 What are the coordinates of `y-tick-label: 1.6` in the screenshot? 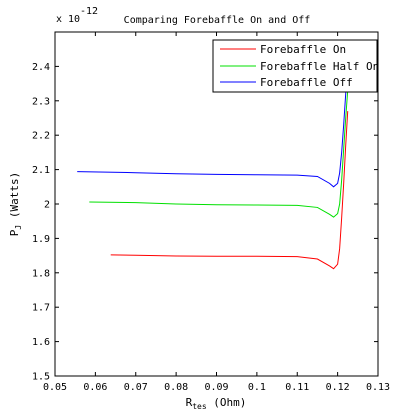 It's located at (41, 342).